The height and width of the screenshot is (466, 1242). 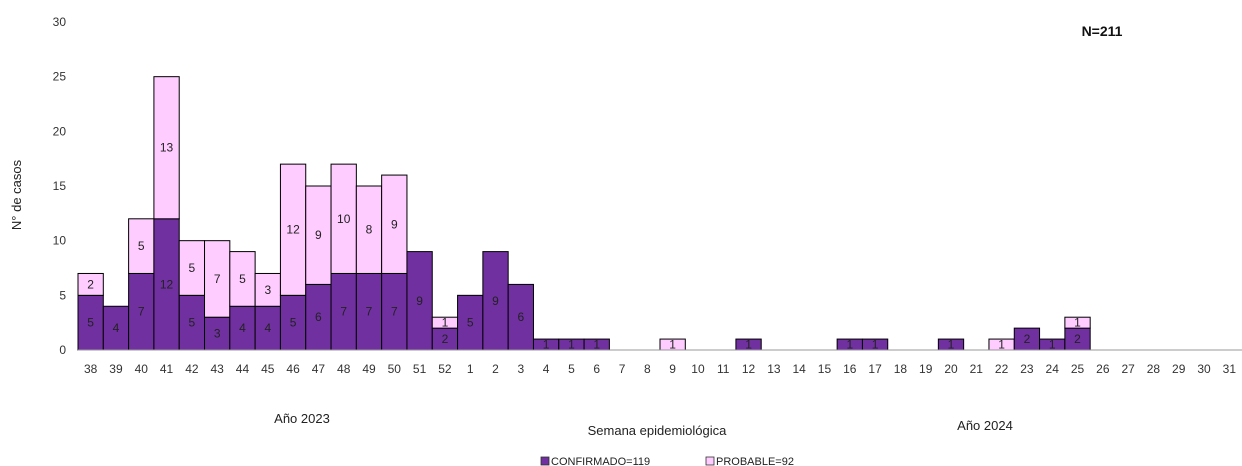 I want to click on x-tick-label: 22, so click(x=1002, y=369).